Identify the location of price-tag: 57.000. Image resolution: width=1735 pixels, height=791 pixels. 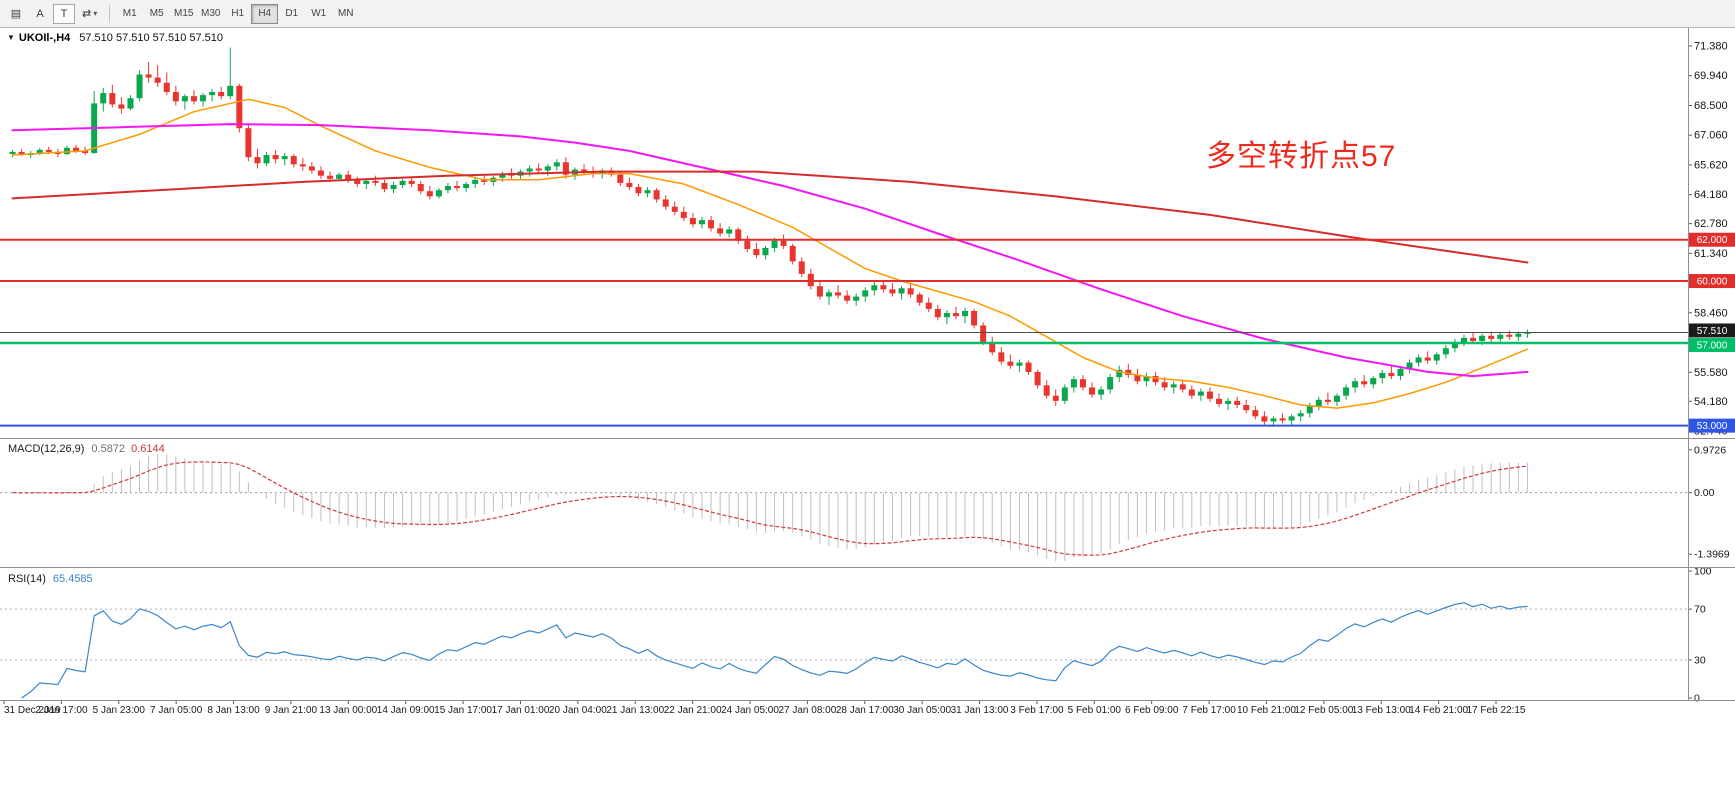
(1712, 345).